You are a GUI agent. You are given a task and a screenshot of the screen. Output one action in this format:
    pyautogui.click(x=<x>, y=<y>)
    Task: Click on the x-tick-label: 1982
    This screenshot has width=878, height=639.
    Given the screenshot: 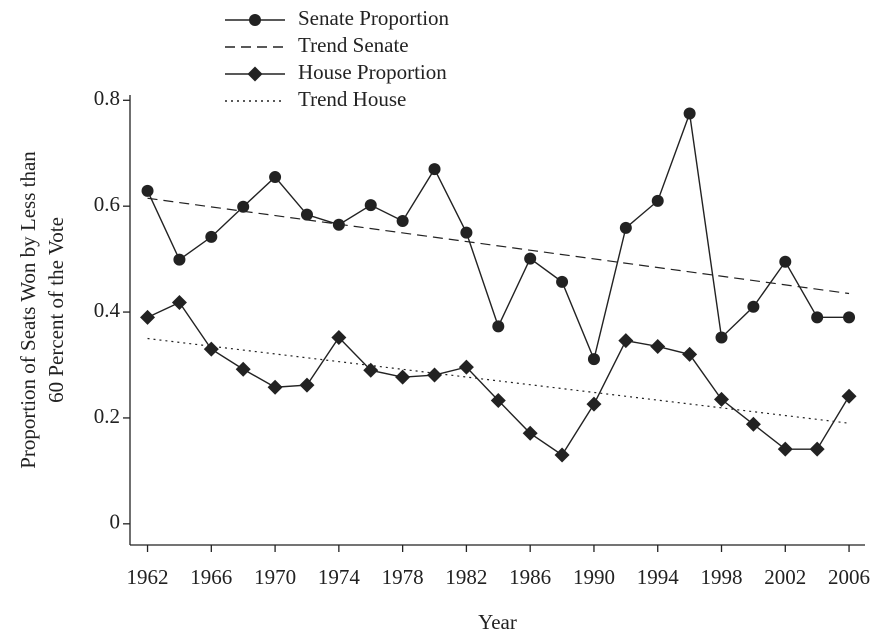 What is the action you would take?
    pyautogui.click(x=466, y=577)
    